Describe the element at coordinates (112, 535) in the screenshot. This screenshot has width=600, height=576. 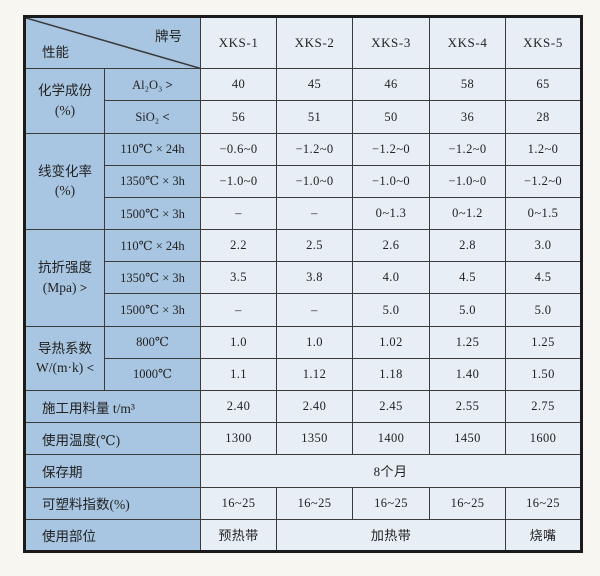
I see `row-label-application-zone: 使用部位` at that location.